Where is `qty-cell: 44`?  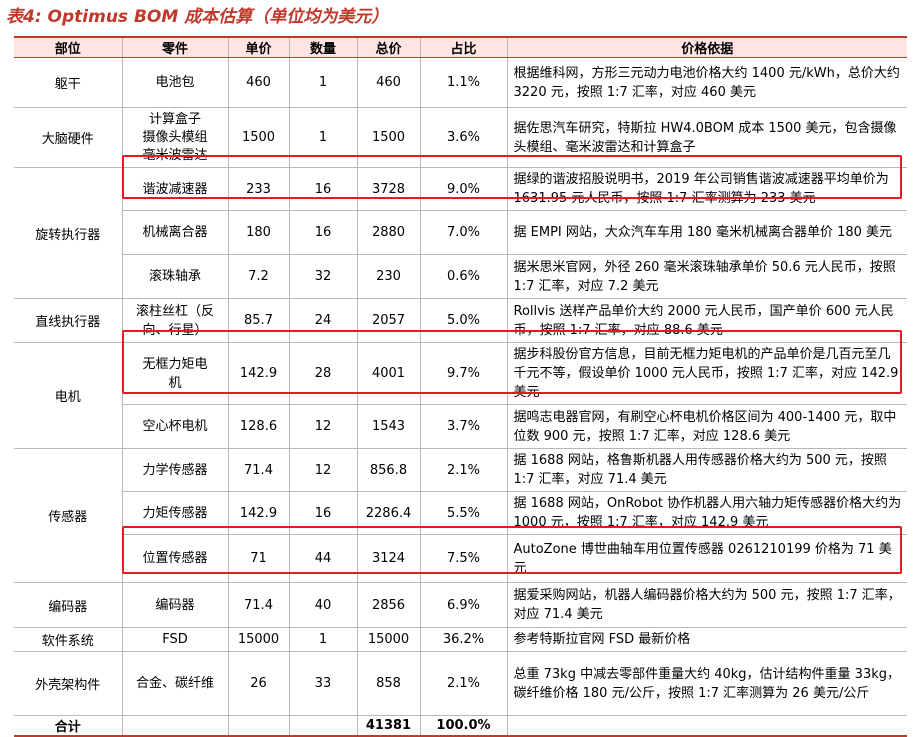 qty-cell: 44 is located at coordinates (323, 558).